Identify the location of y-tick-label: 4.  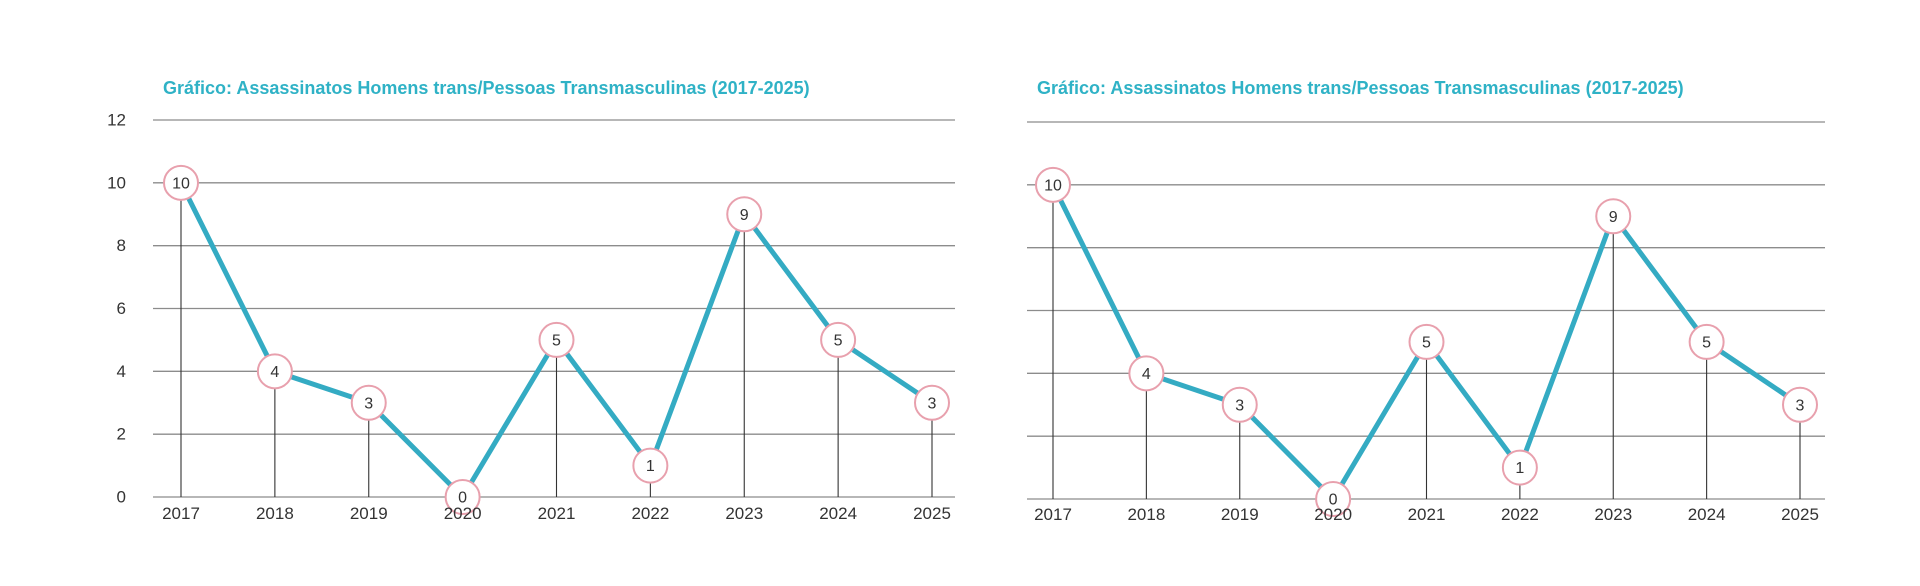
(121, 371).